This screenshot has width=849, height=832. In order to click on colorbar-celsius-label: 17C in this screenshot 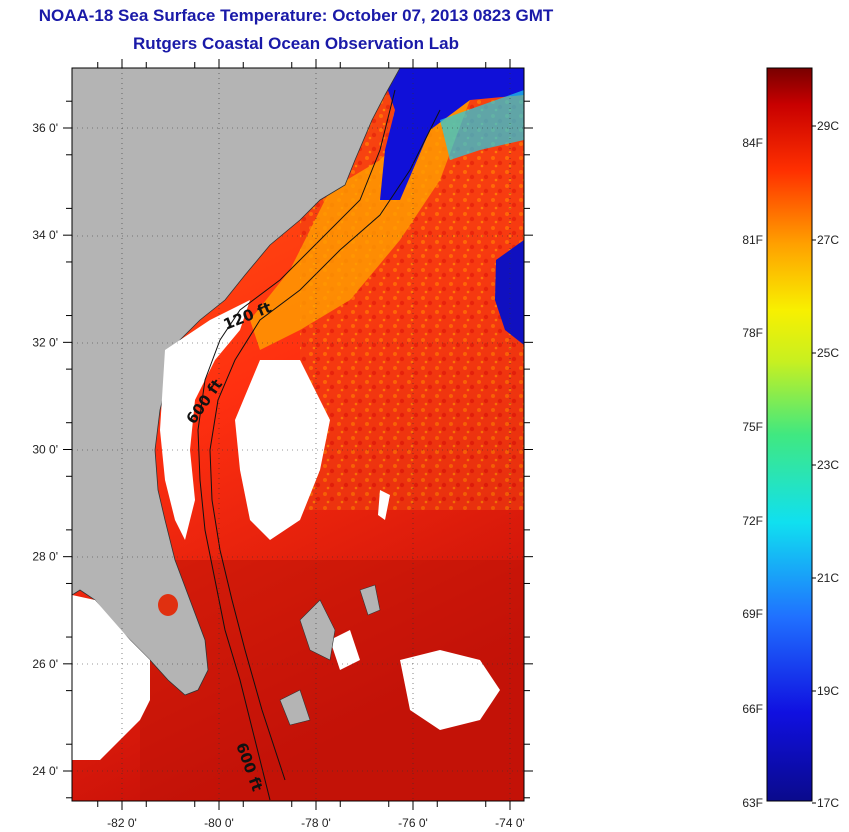, I will do `click(828, 803)`.